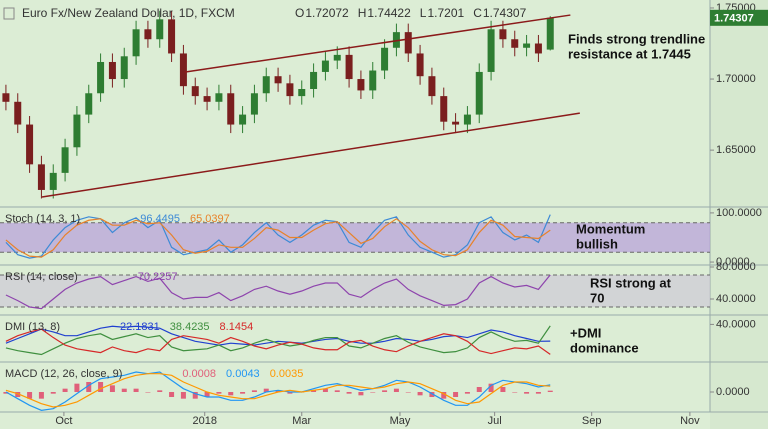 The width and height of the screenshot is (768, 429). I want to click on ohlc-label: H, so click(362, 13).